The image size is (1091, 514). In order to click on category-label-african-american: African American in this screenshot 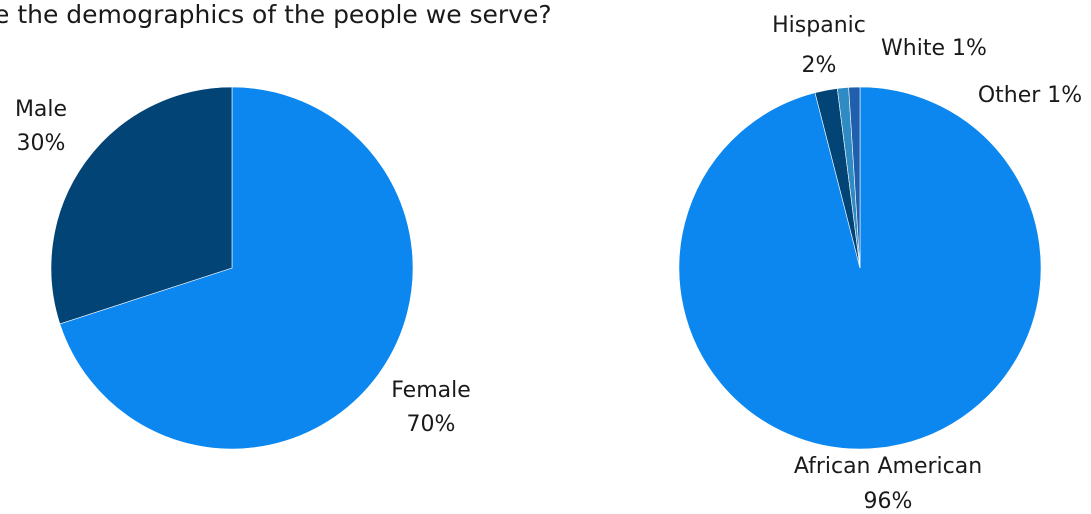, I will do `click(888, 466)`.